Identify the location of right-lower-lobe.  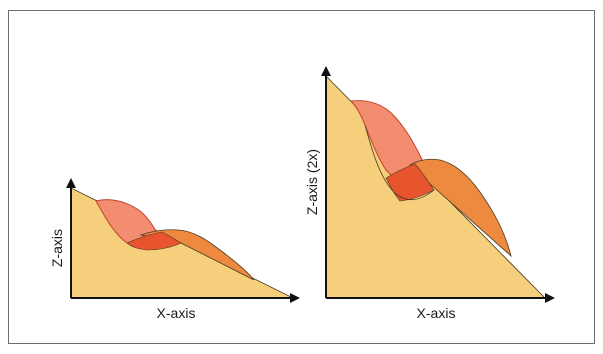
(460, 208).